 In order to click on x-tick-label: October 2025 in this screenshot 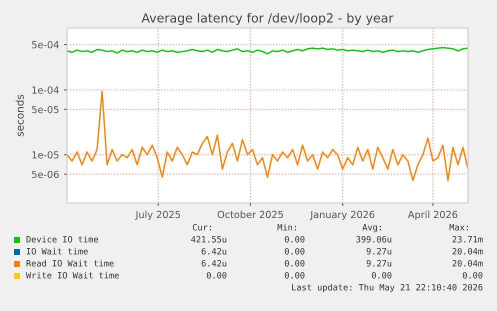, I will do `click(250, 214)`.